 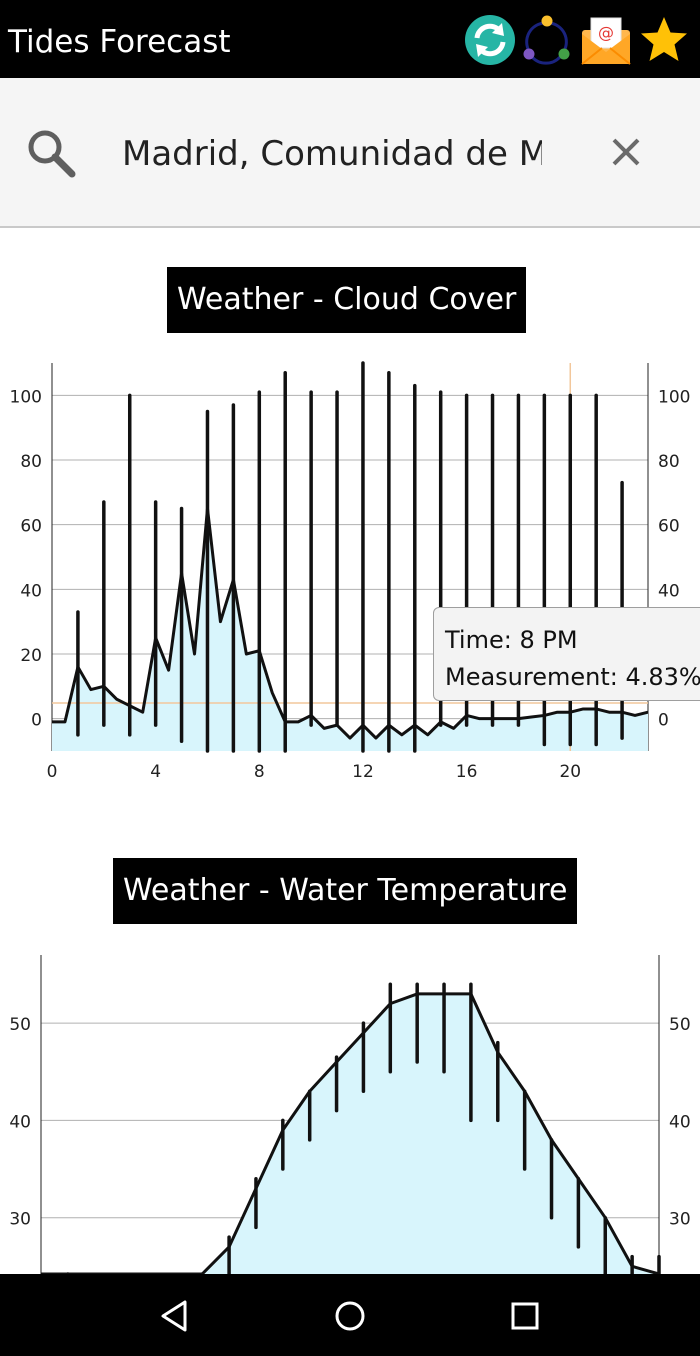 I want to click on email-at-label: @, so click(x=606, y=32).